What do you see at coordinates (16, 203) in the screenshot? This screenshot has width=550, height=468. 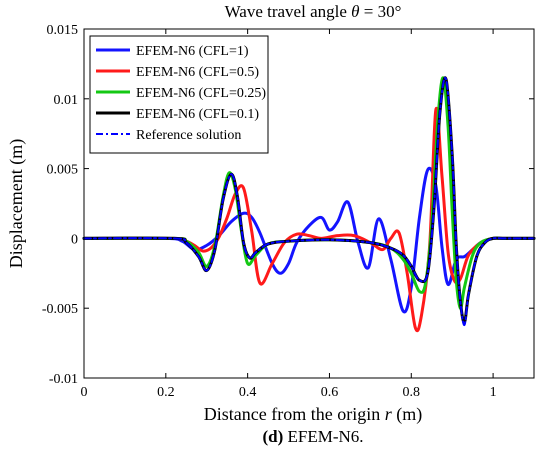 I see `y-axis-label: Displacement (m)` at bounding box center [16, 203].